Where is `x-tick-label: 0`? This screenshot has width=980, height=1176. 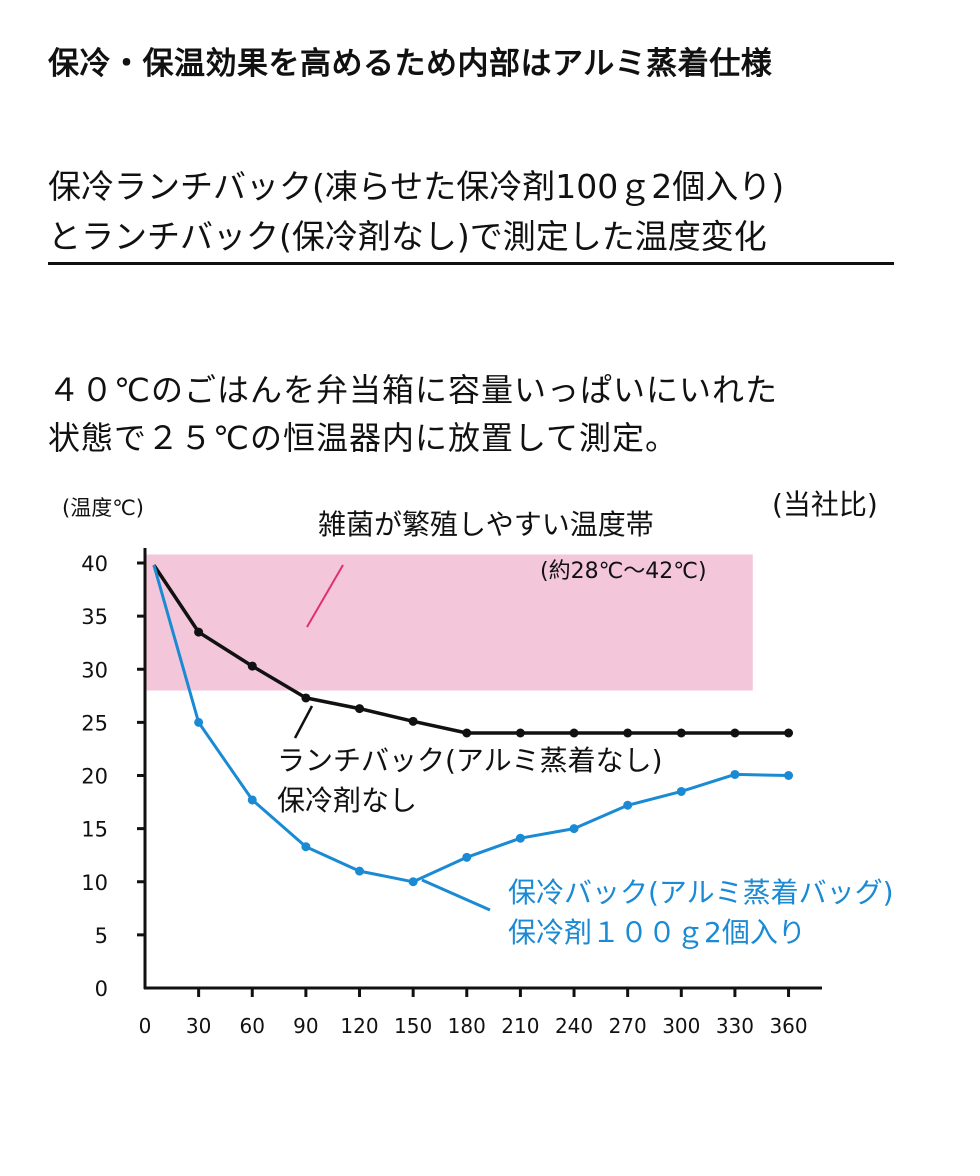 x-tick-label: 0 is located at coordinates (145, 1026).